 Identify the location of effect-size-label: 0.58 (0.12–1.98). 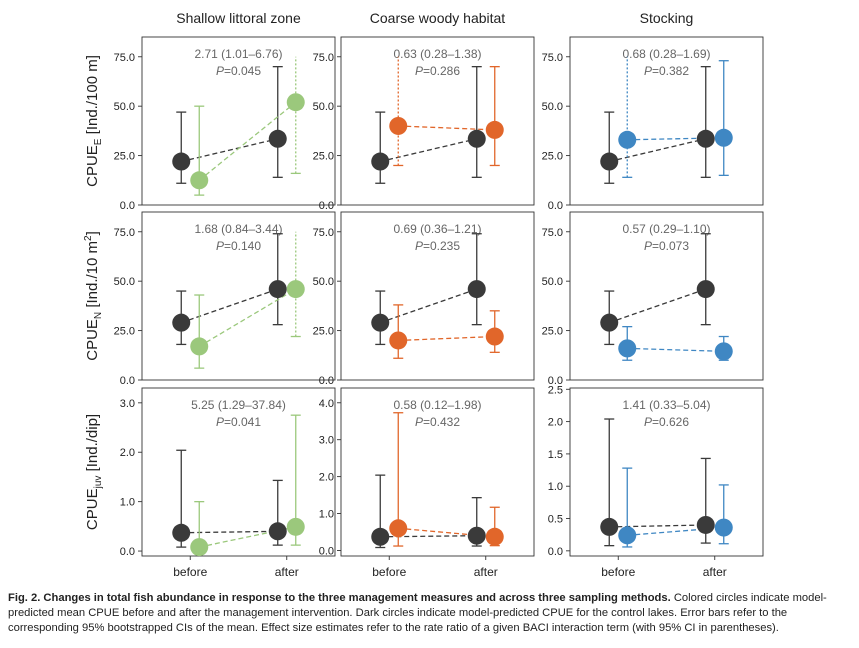
(437, 405).